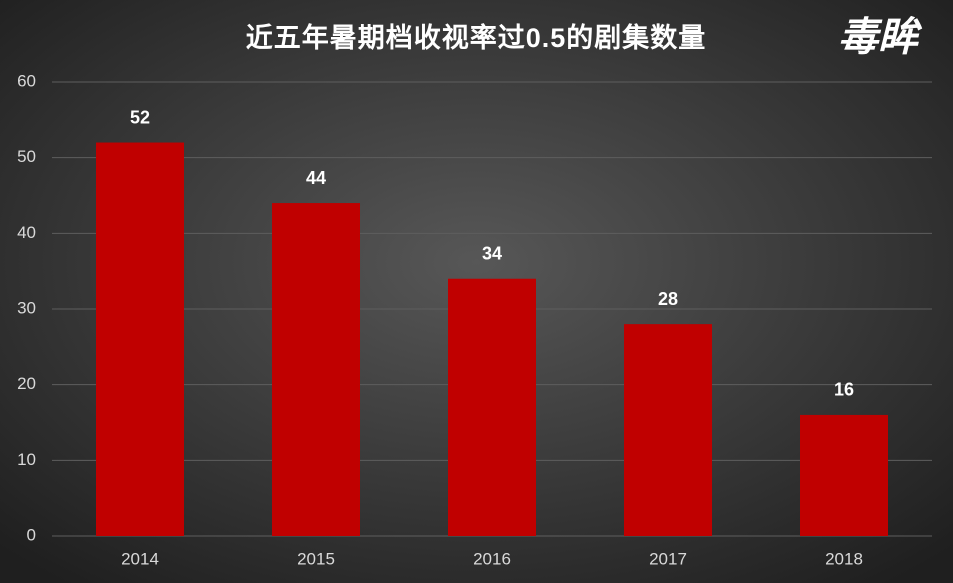 This screenshot has width=953, height=583. I want to click on data-label: 34, so click(492, 253).